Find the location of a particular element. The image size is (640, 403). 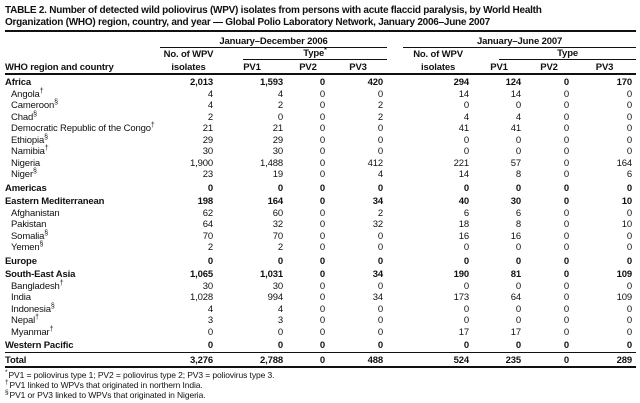

row-label: South-East Asia is located at coordinates (40, 274).